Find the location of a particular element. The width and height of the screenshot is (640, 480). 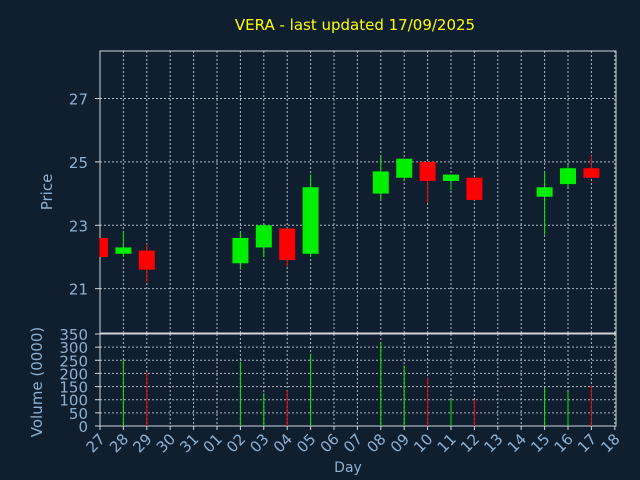

x-tick-label: 29 is located at coordinates (142, 443).